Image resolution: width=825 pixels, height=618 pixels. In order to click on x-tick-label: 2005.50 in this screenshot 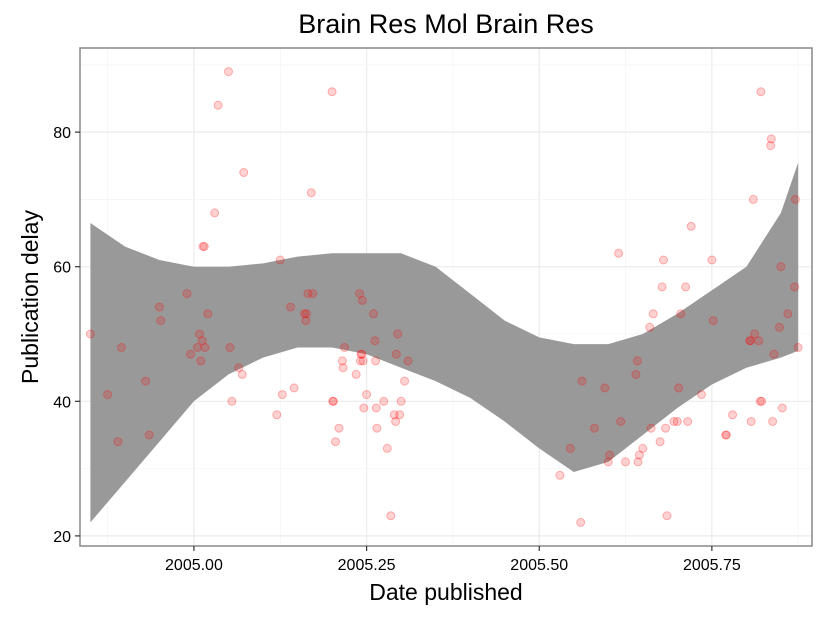, I will do `click(539, 565)`.